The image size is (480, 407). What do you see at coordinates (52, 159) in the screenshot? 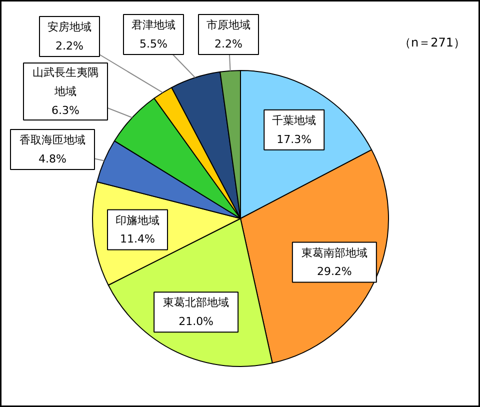
I see `data-label: 4.8%` at bounding box center [52, 159].